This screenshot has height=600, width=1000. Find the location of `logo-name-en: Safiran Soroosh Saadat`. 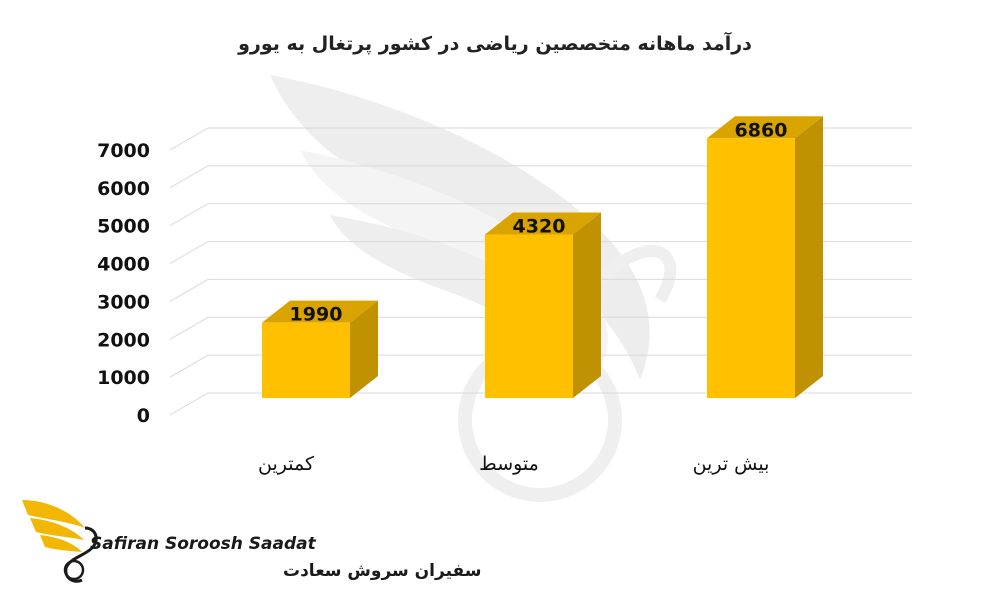

logo-name-en: Safiran Soroosh Saadat is located at coordinates (203, 544).